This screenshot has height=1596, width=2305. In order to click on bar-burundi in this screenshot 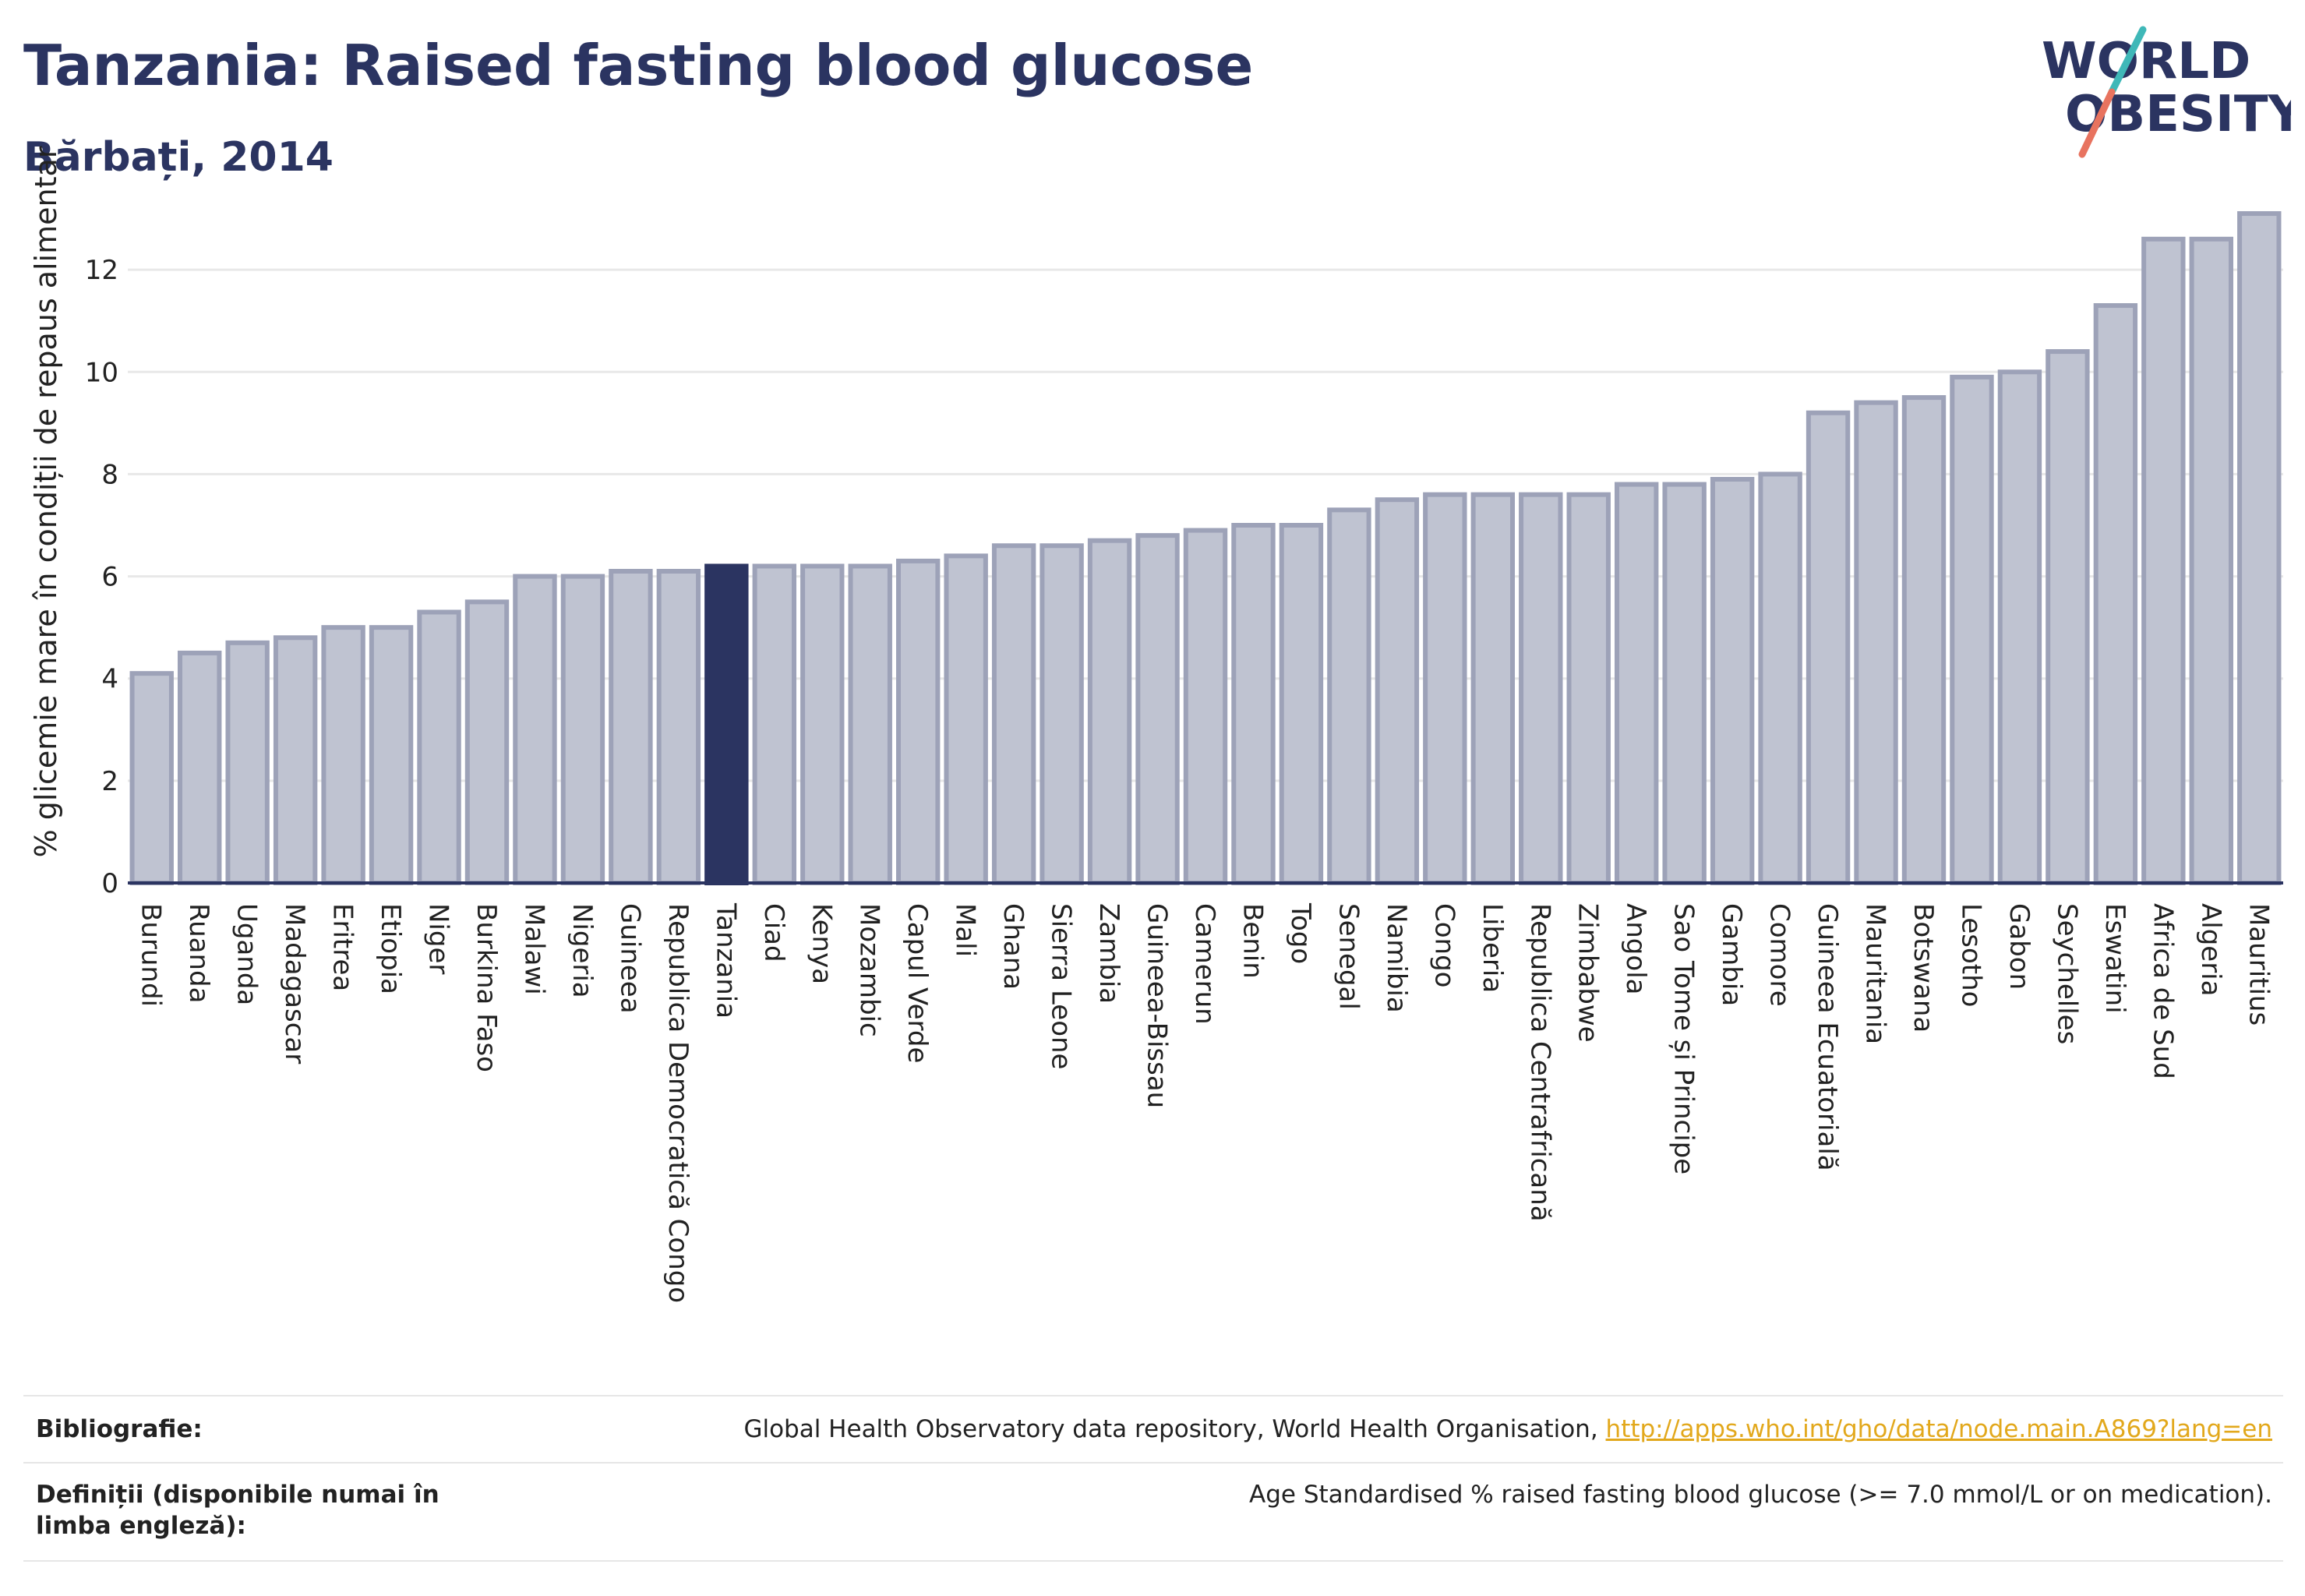, I will do `click(151, 778)`.